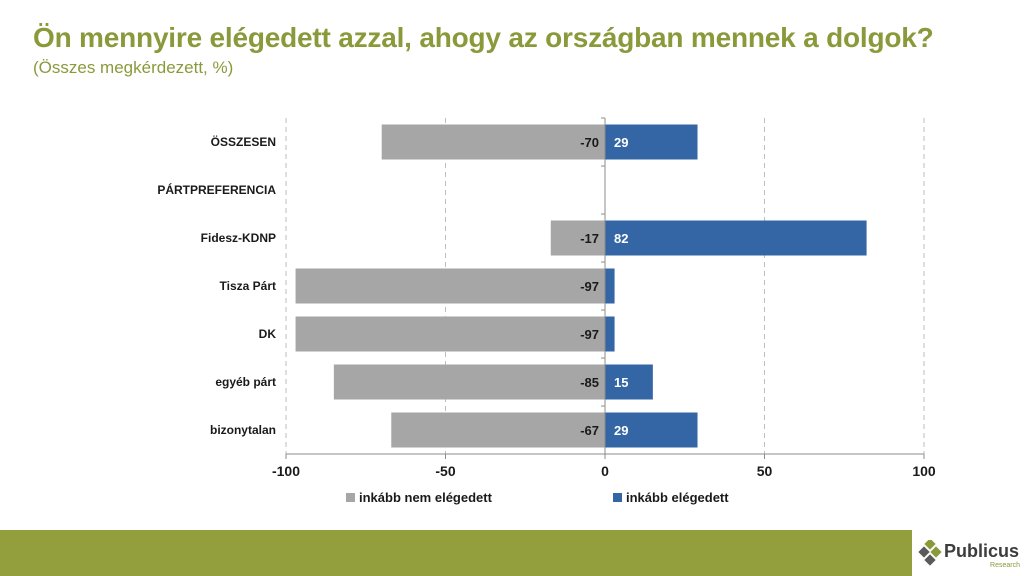 Image resolution: width=1024 pixels, height=576 pixels. Describe the element at coordinates (1005, 565) in the screenshot. I see `logo-tagline: Research` at that location.